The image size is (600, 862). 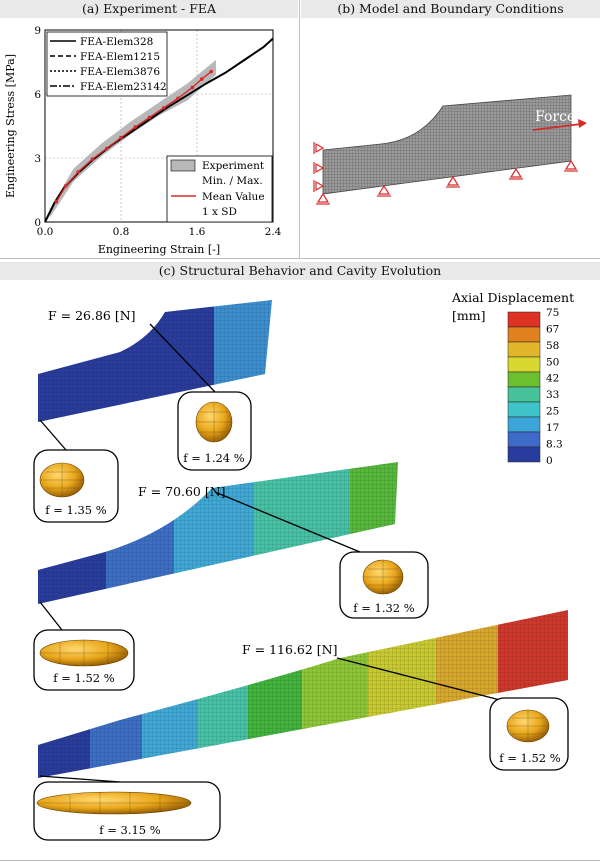 What do you see at coordinates (37, 31) in the screenshot?
I see `y-tick-label: 9` at bounding box center [37, 31].